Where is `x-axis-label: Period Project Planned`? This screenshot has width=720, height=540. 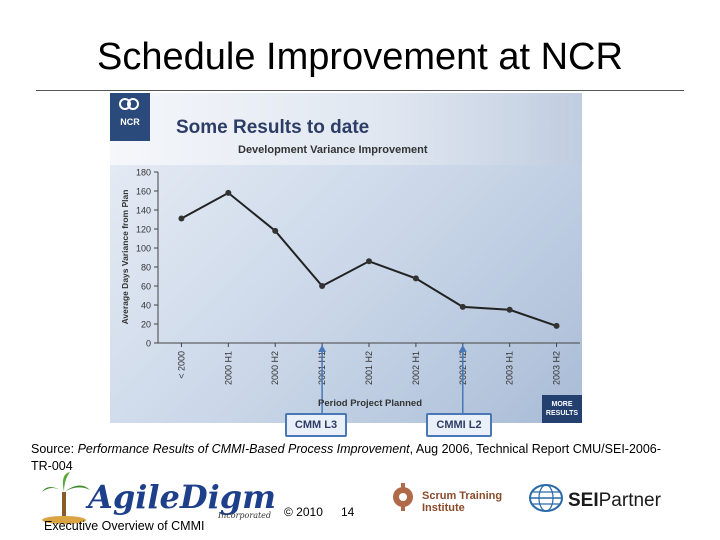
x-axis-label: Period Project Planned is located at coordinates (370, 403).